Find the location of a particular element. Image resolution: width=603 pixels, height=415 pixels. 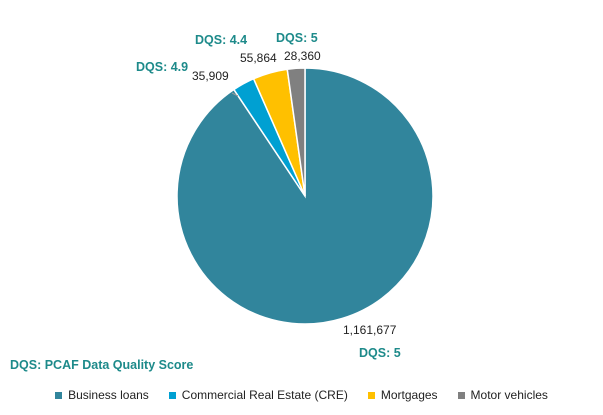

value-label-mortgages: 55,864 is located at coordinates (258, 58).